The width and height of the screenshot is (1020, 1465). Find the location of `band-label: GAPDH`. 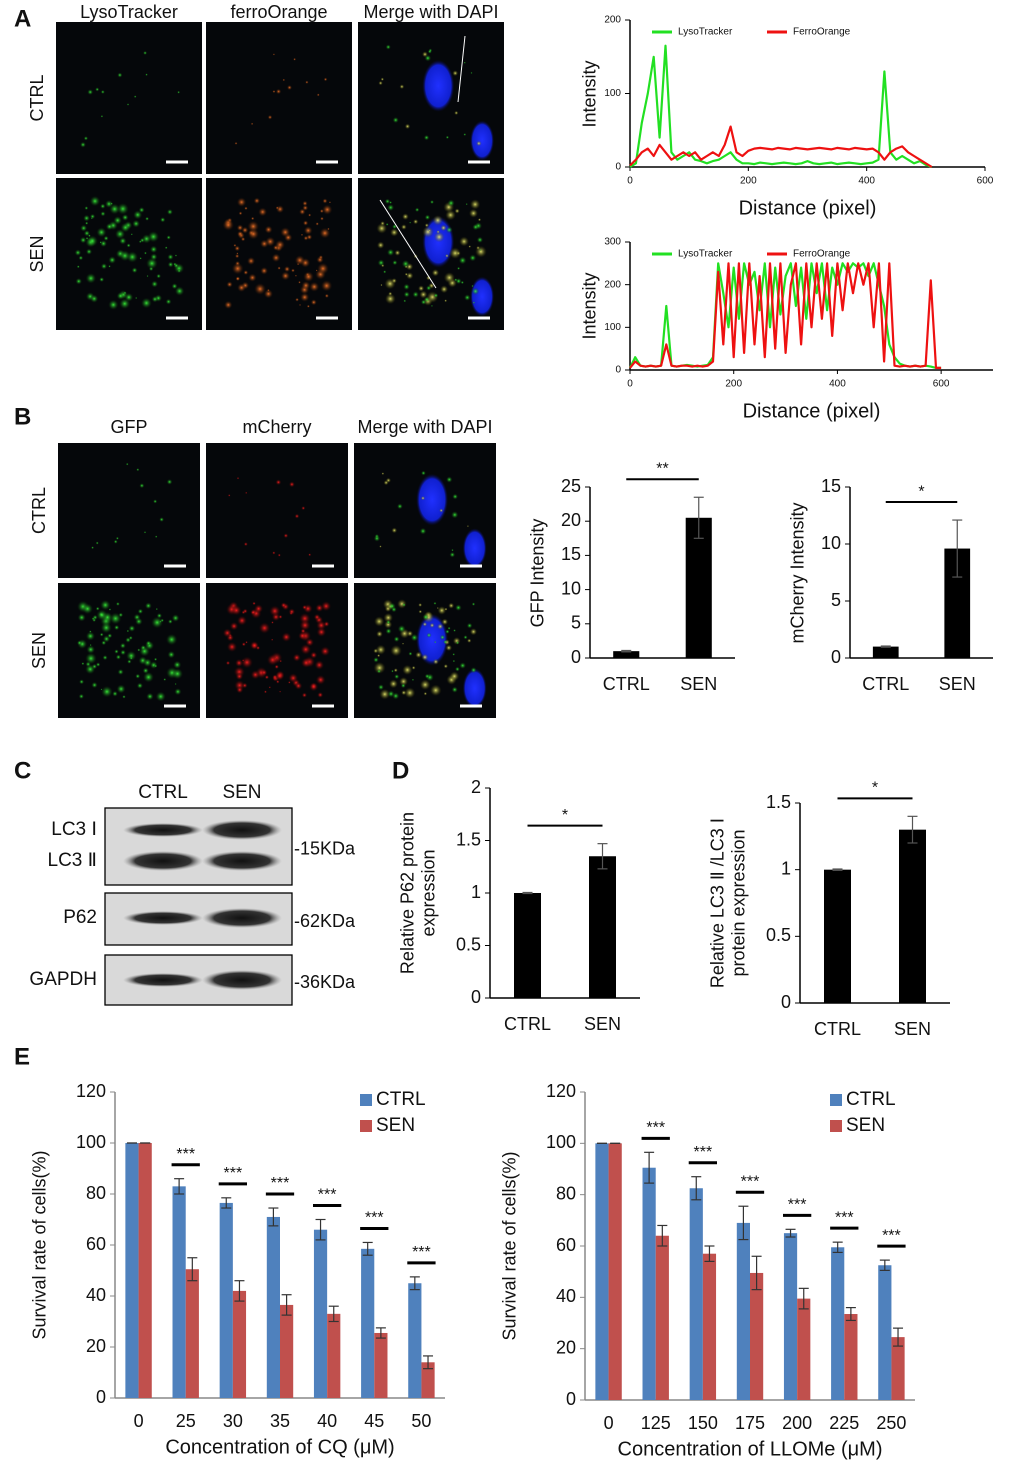

band-label: GAPDH is located at coordinates (63, 979).